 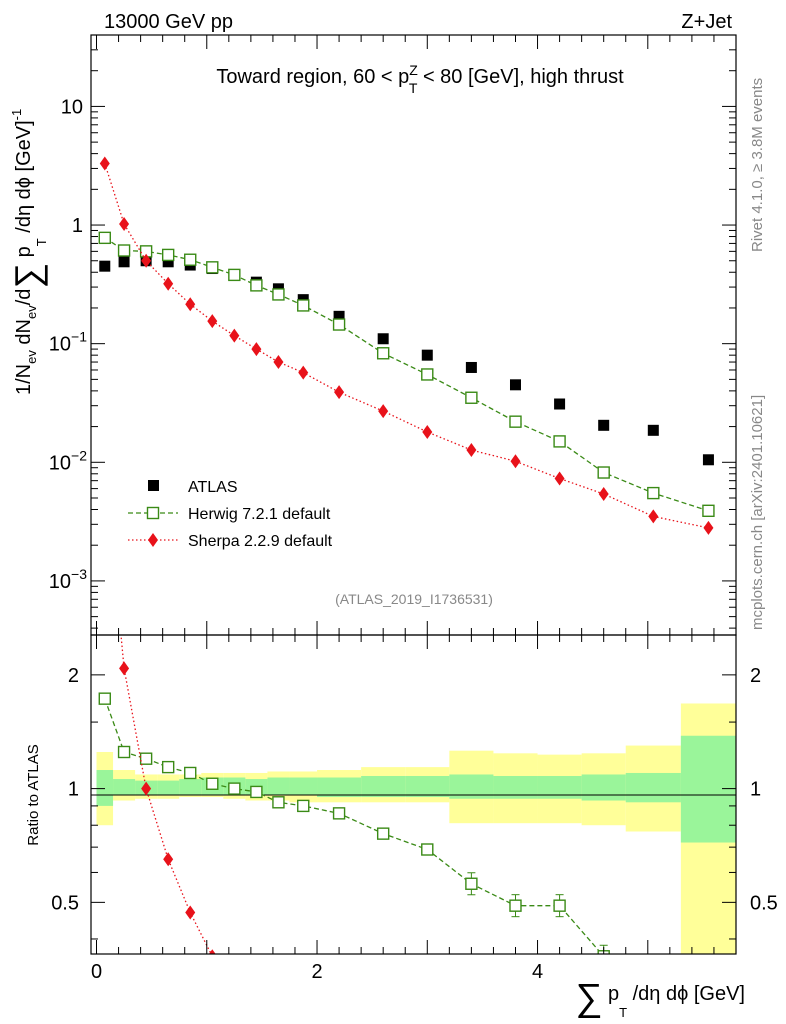 I want to click on legend-marker-atlas, so click(x=153, y=485).